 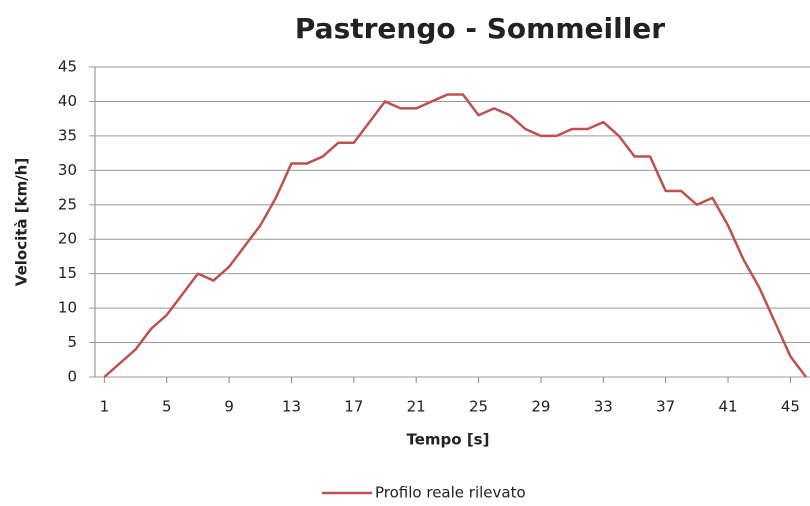 What do you see at coordinates (67, 239) in the screenshot?
I see `y-tick-label: 20` at bounding box center [67, 239].